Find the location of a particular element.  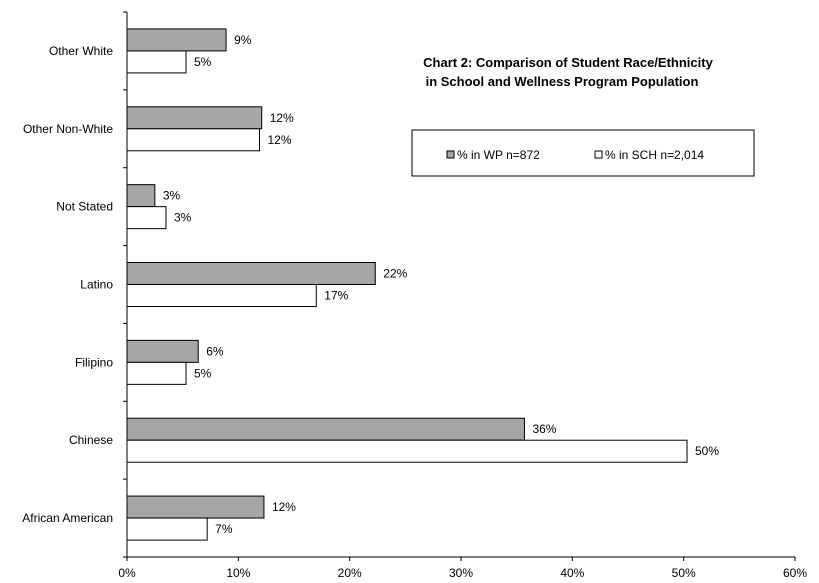

category-label-5: Chinese is located at coordinates (91, 440).